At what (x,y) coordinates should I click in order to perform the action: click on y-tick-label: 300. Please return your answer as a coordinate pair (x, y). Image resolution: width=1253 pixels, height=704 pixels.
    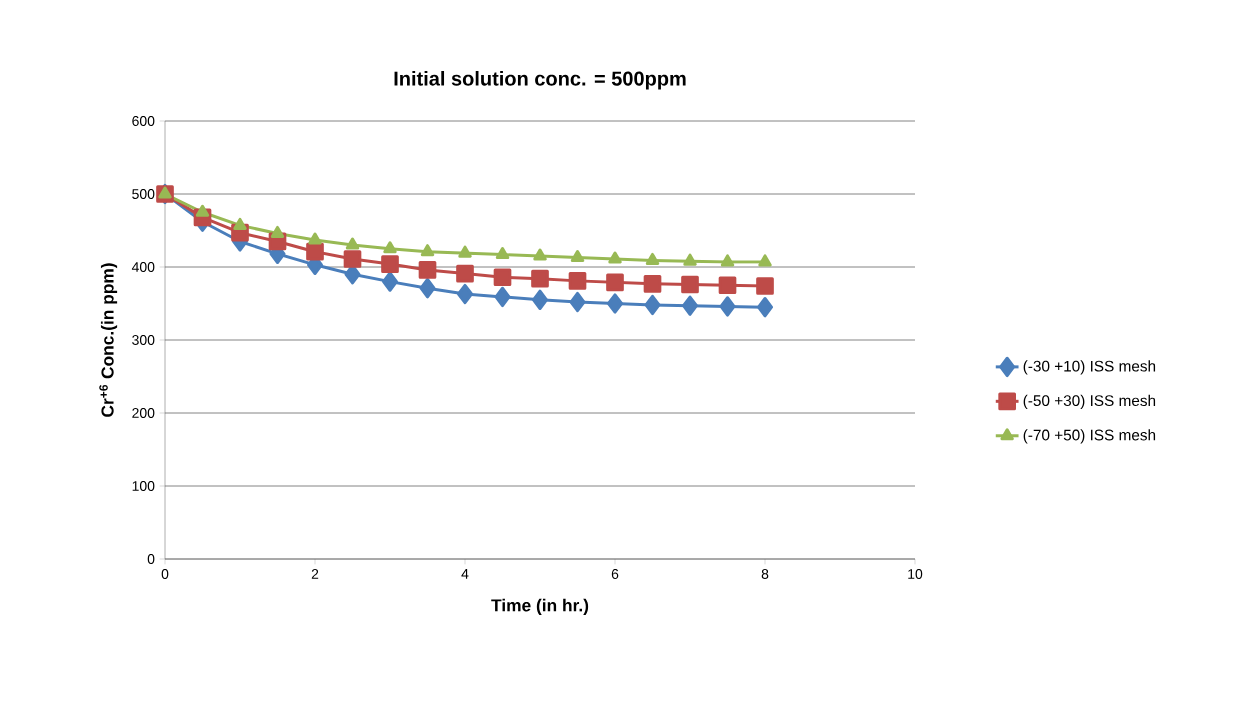
    Looking at the image, I should click on (143, 340).